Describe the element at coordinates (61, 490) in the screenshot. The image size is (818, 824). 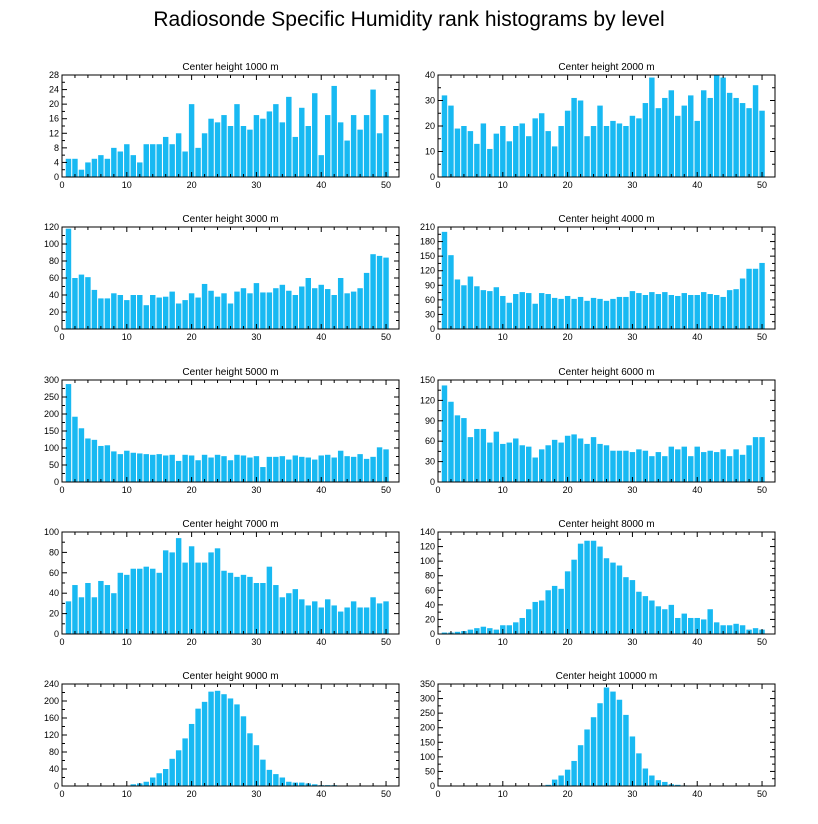
I see `x-tick-label: 0` at that location.